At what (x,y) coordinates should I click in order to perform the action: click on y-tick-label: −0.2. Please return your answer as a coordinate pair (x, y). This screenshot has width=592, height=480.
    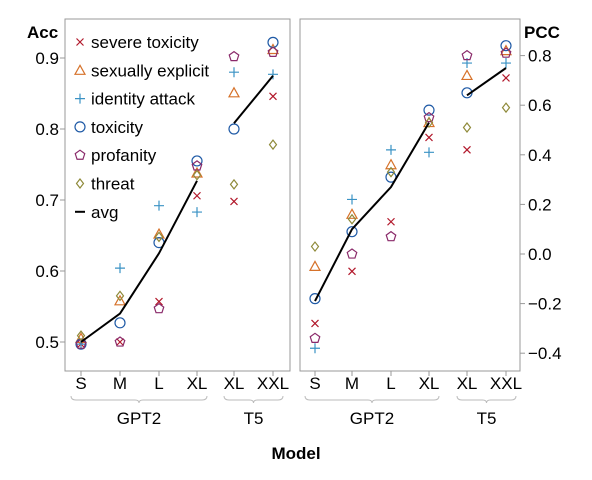
    Looking at the image, I should click on (545, 304).